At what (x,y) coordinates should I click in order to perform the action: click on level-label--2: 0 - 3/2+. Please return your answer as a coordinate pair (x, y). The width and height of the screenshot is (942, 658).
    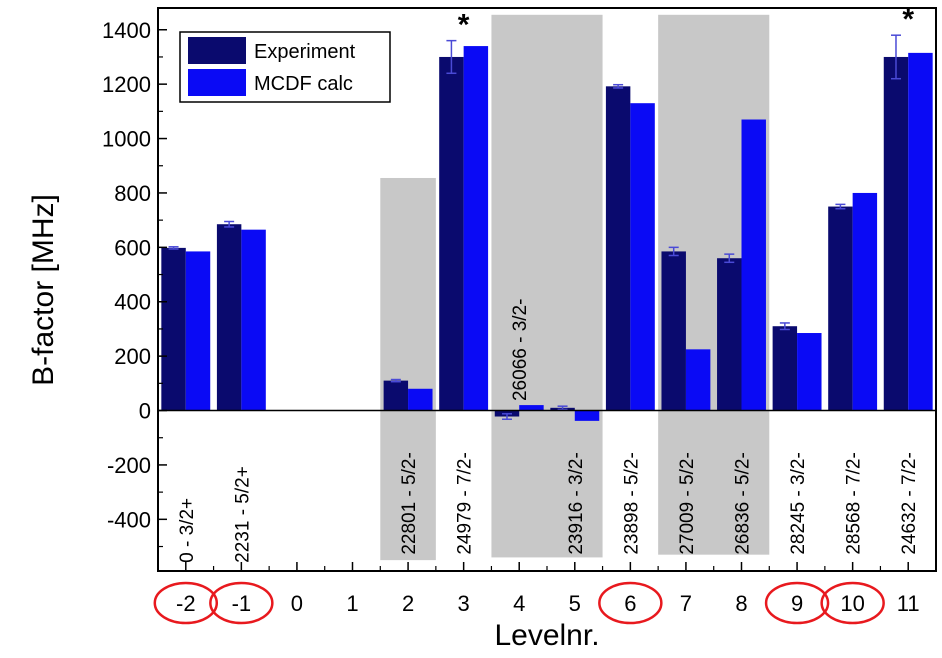
    Looking at the image, I should click on (187, 530).